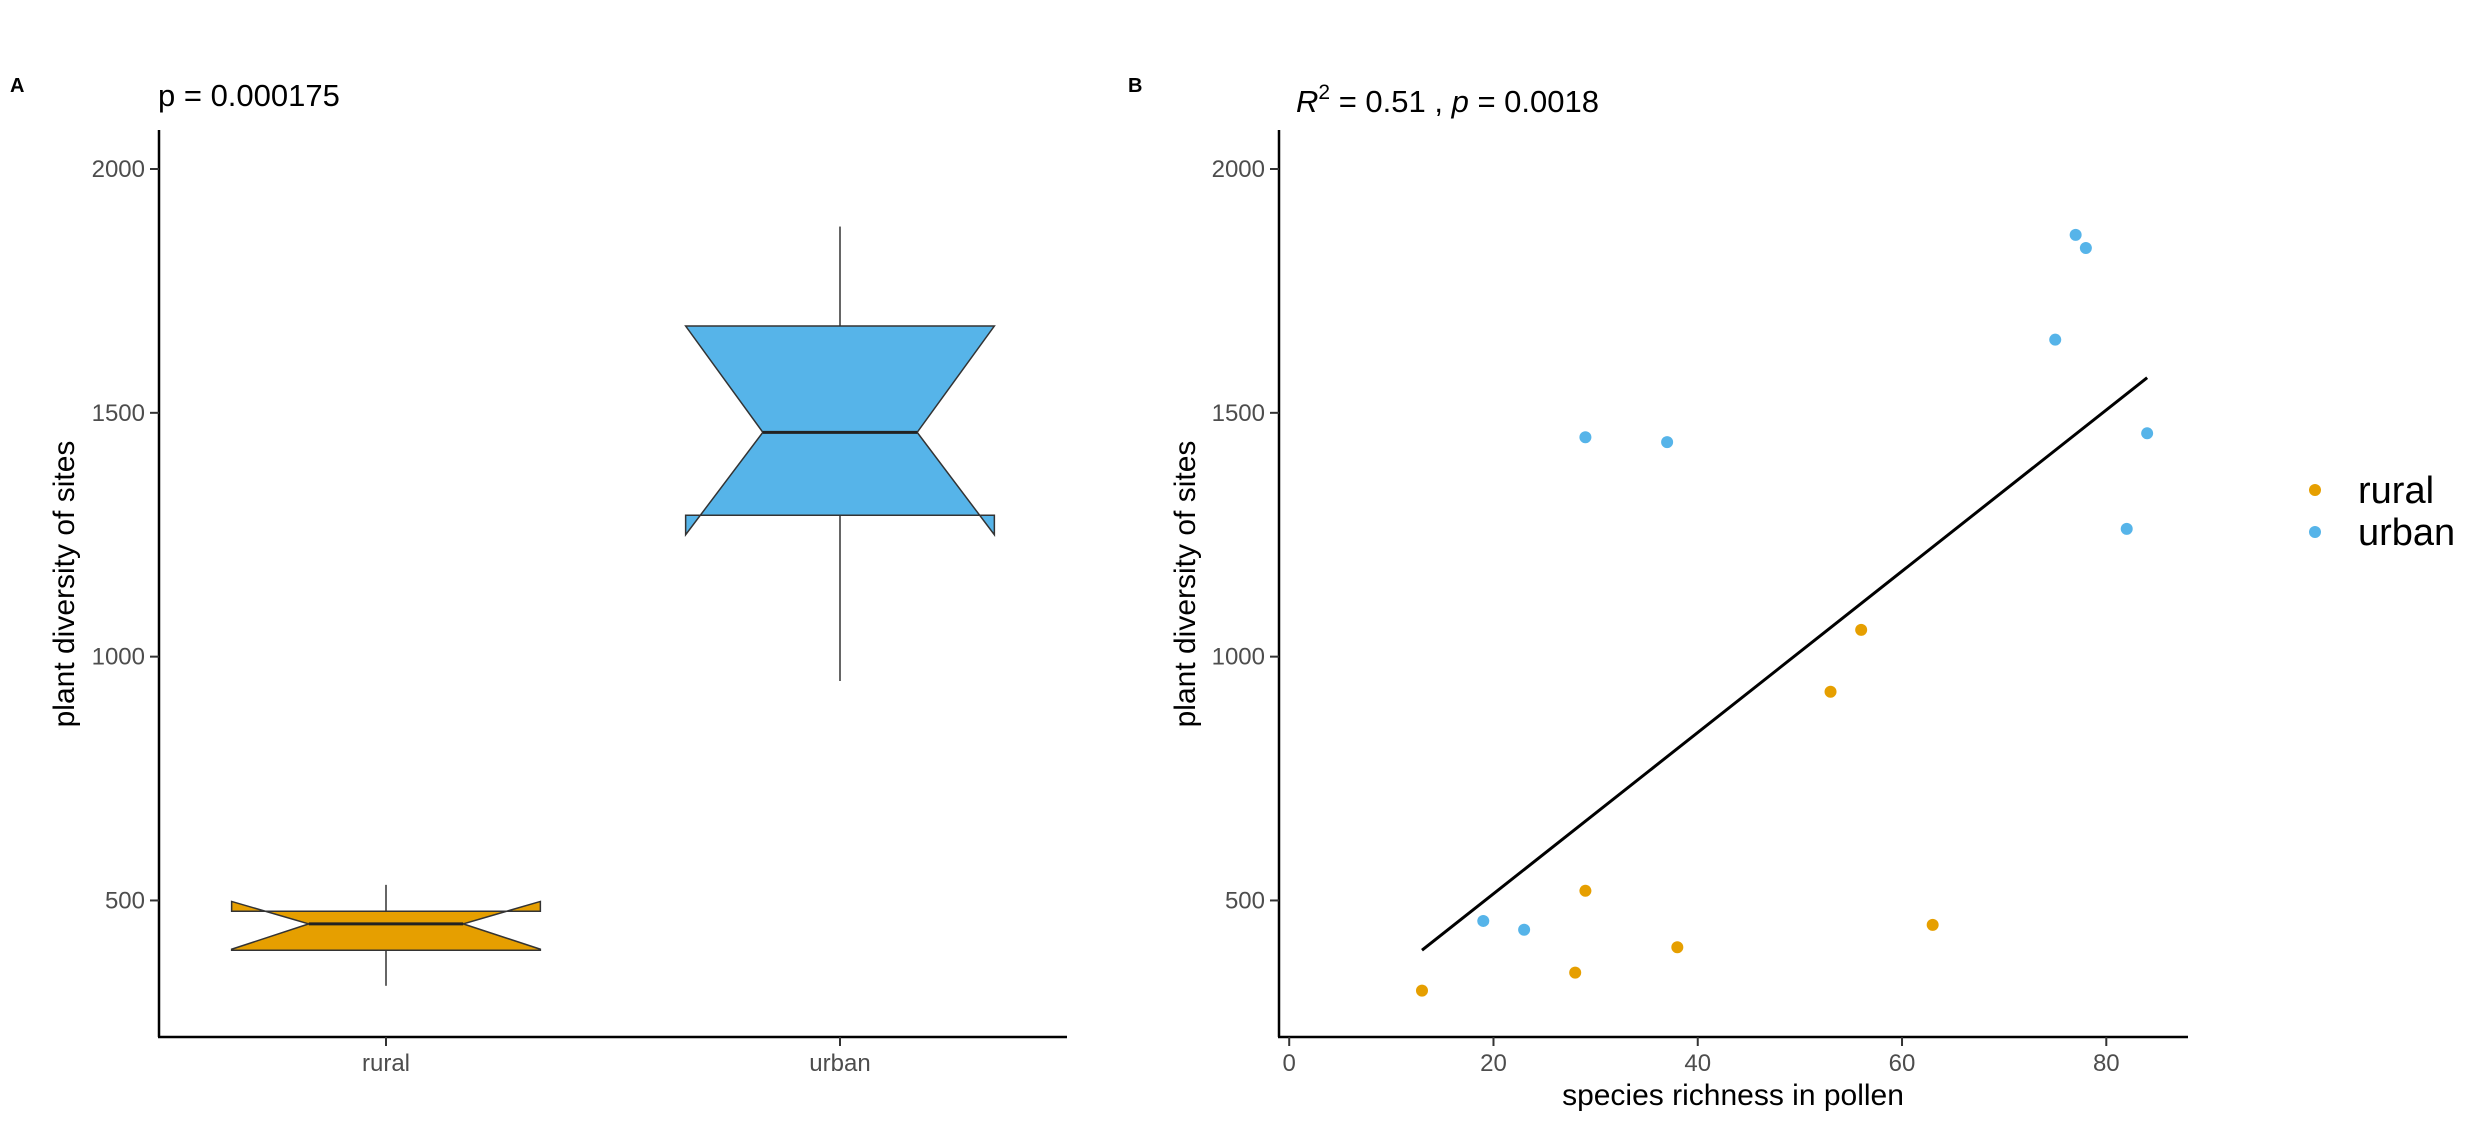 The width and height of the screenshot is (2475, 1132). I want to click on x-tick-label: 40, so click(1697, 1063).